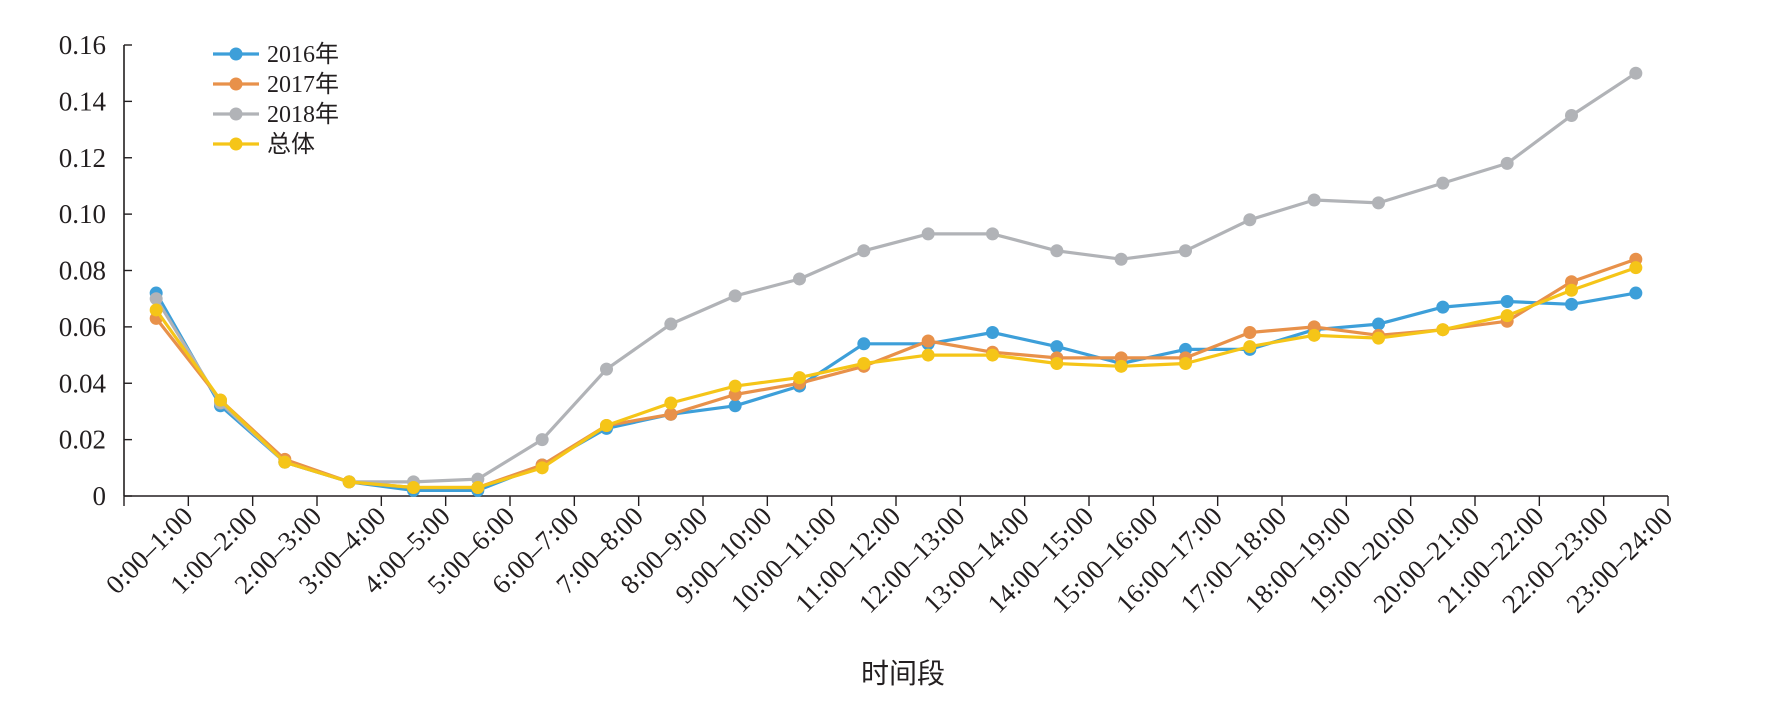  What do you see at coordinates (303, 84) in the screenshot?
I see `legend-label: 2017年` at bounding box center [303, 84].